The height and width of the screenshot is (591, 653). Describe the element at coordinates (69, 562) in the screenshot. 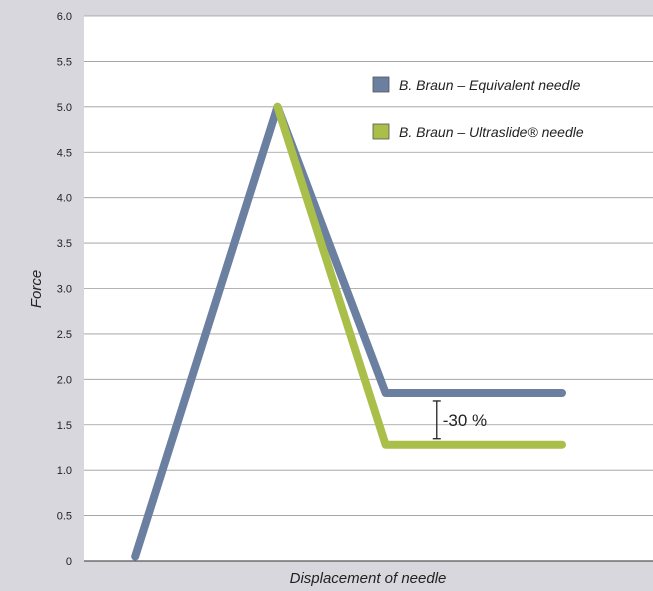

I see `y-tick-label-0: 0` at that location.